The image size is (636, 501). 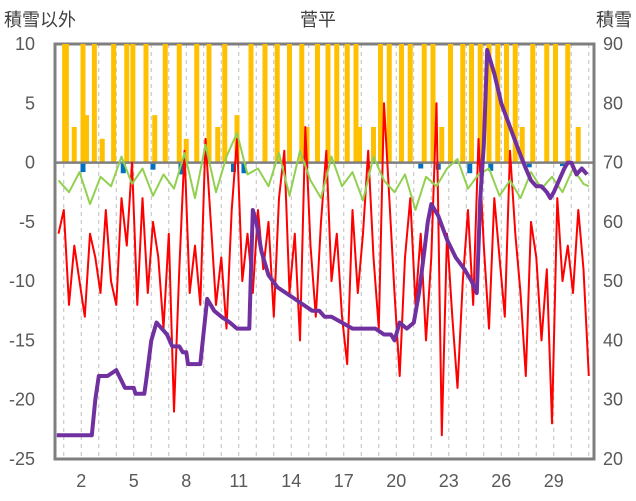 I want to click on x-tick: 11, so click(x=238, y=481).